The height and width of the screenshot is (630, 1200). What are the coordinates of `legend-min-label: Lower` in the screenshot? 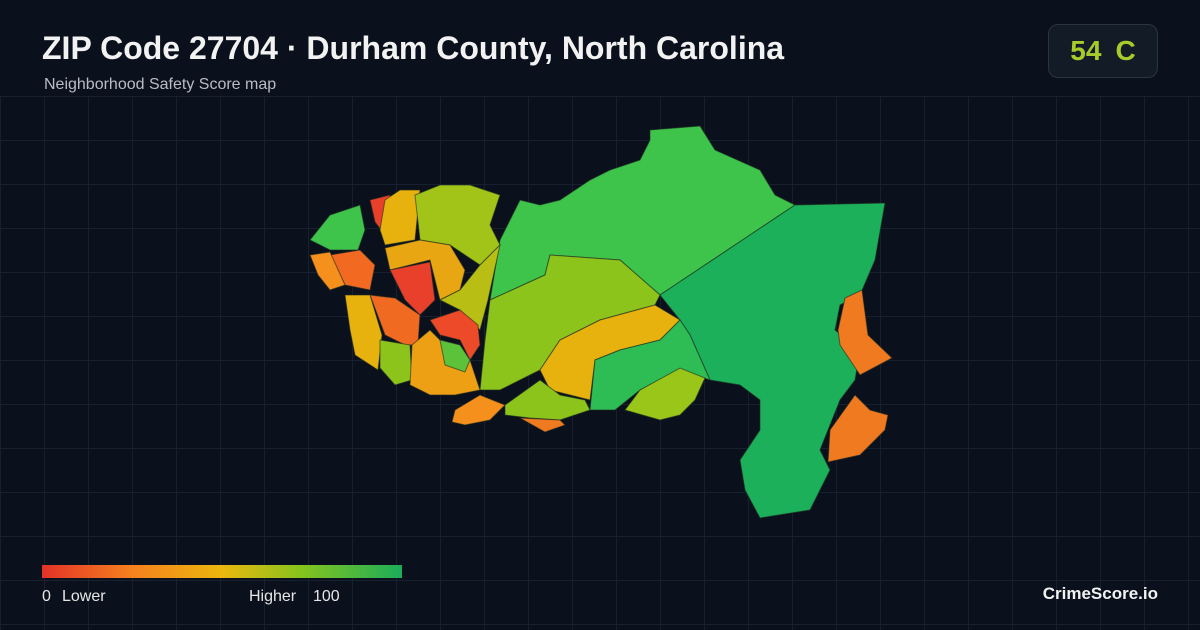 It's located at (84, 596).